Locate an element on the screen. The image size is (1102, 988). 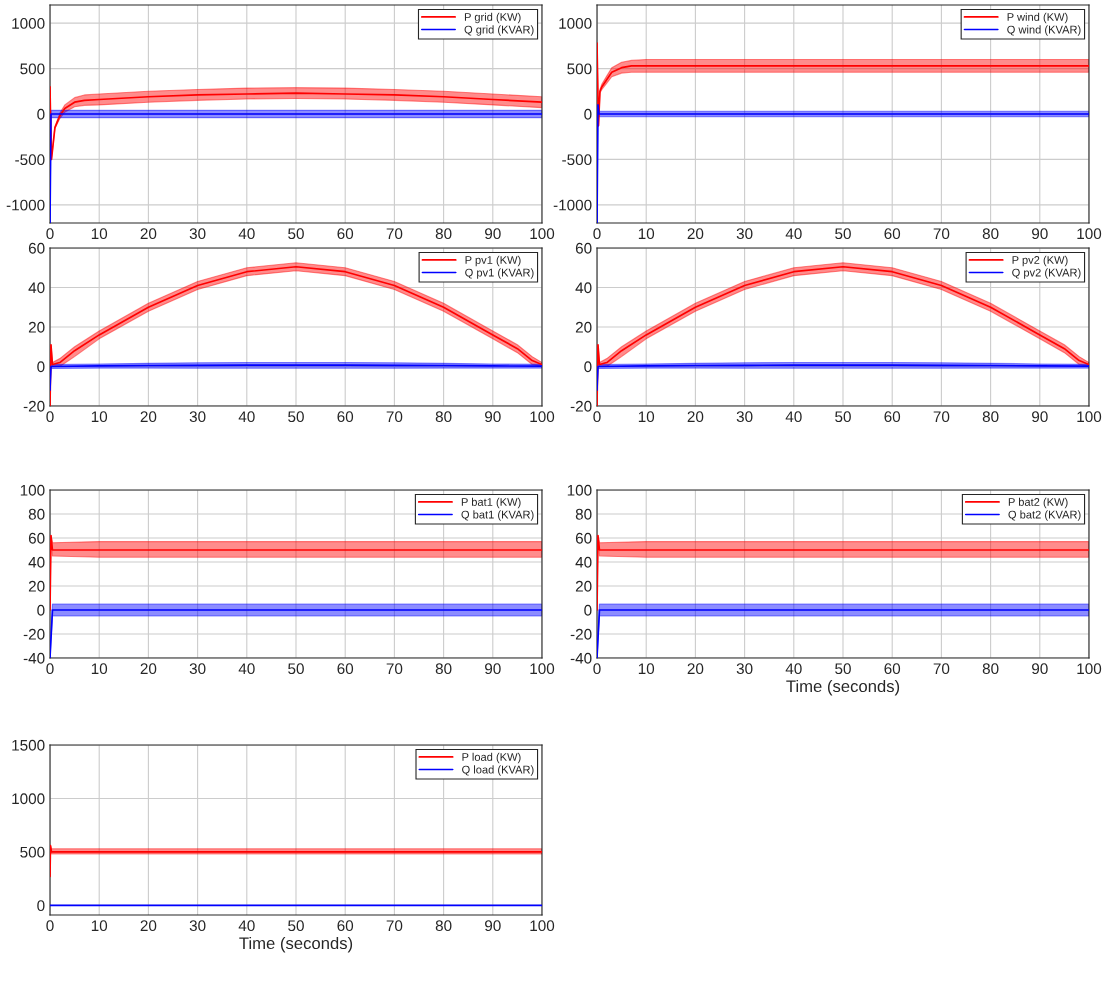
y-tick-label: -1000 is located at coordinates (572, 205).